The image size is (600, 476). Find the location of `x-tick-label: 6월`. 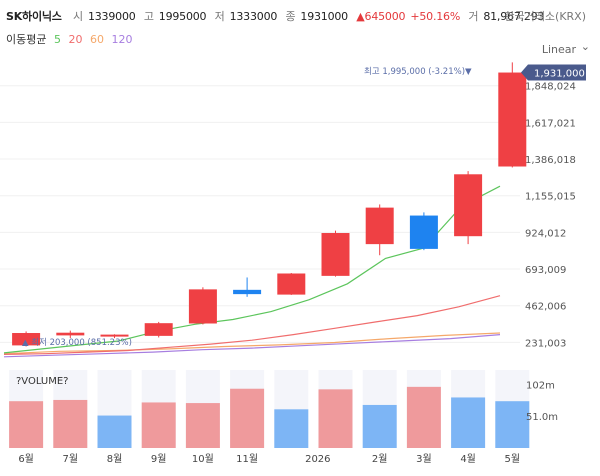

x-tick-label: 6월 is located at coordinates (26, 459).